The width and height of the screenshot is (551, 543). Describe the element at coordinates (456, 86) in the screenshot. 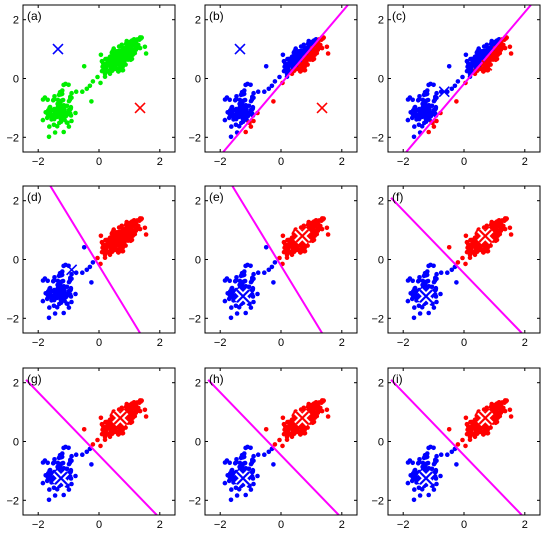

I see `panel-c: −2 0 2 −2 0 2 (c)` at that location.